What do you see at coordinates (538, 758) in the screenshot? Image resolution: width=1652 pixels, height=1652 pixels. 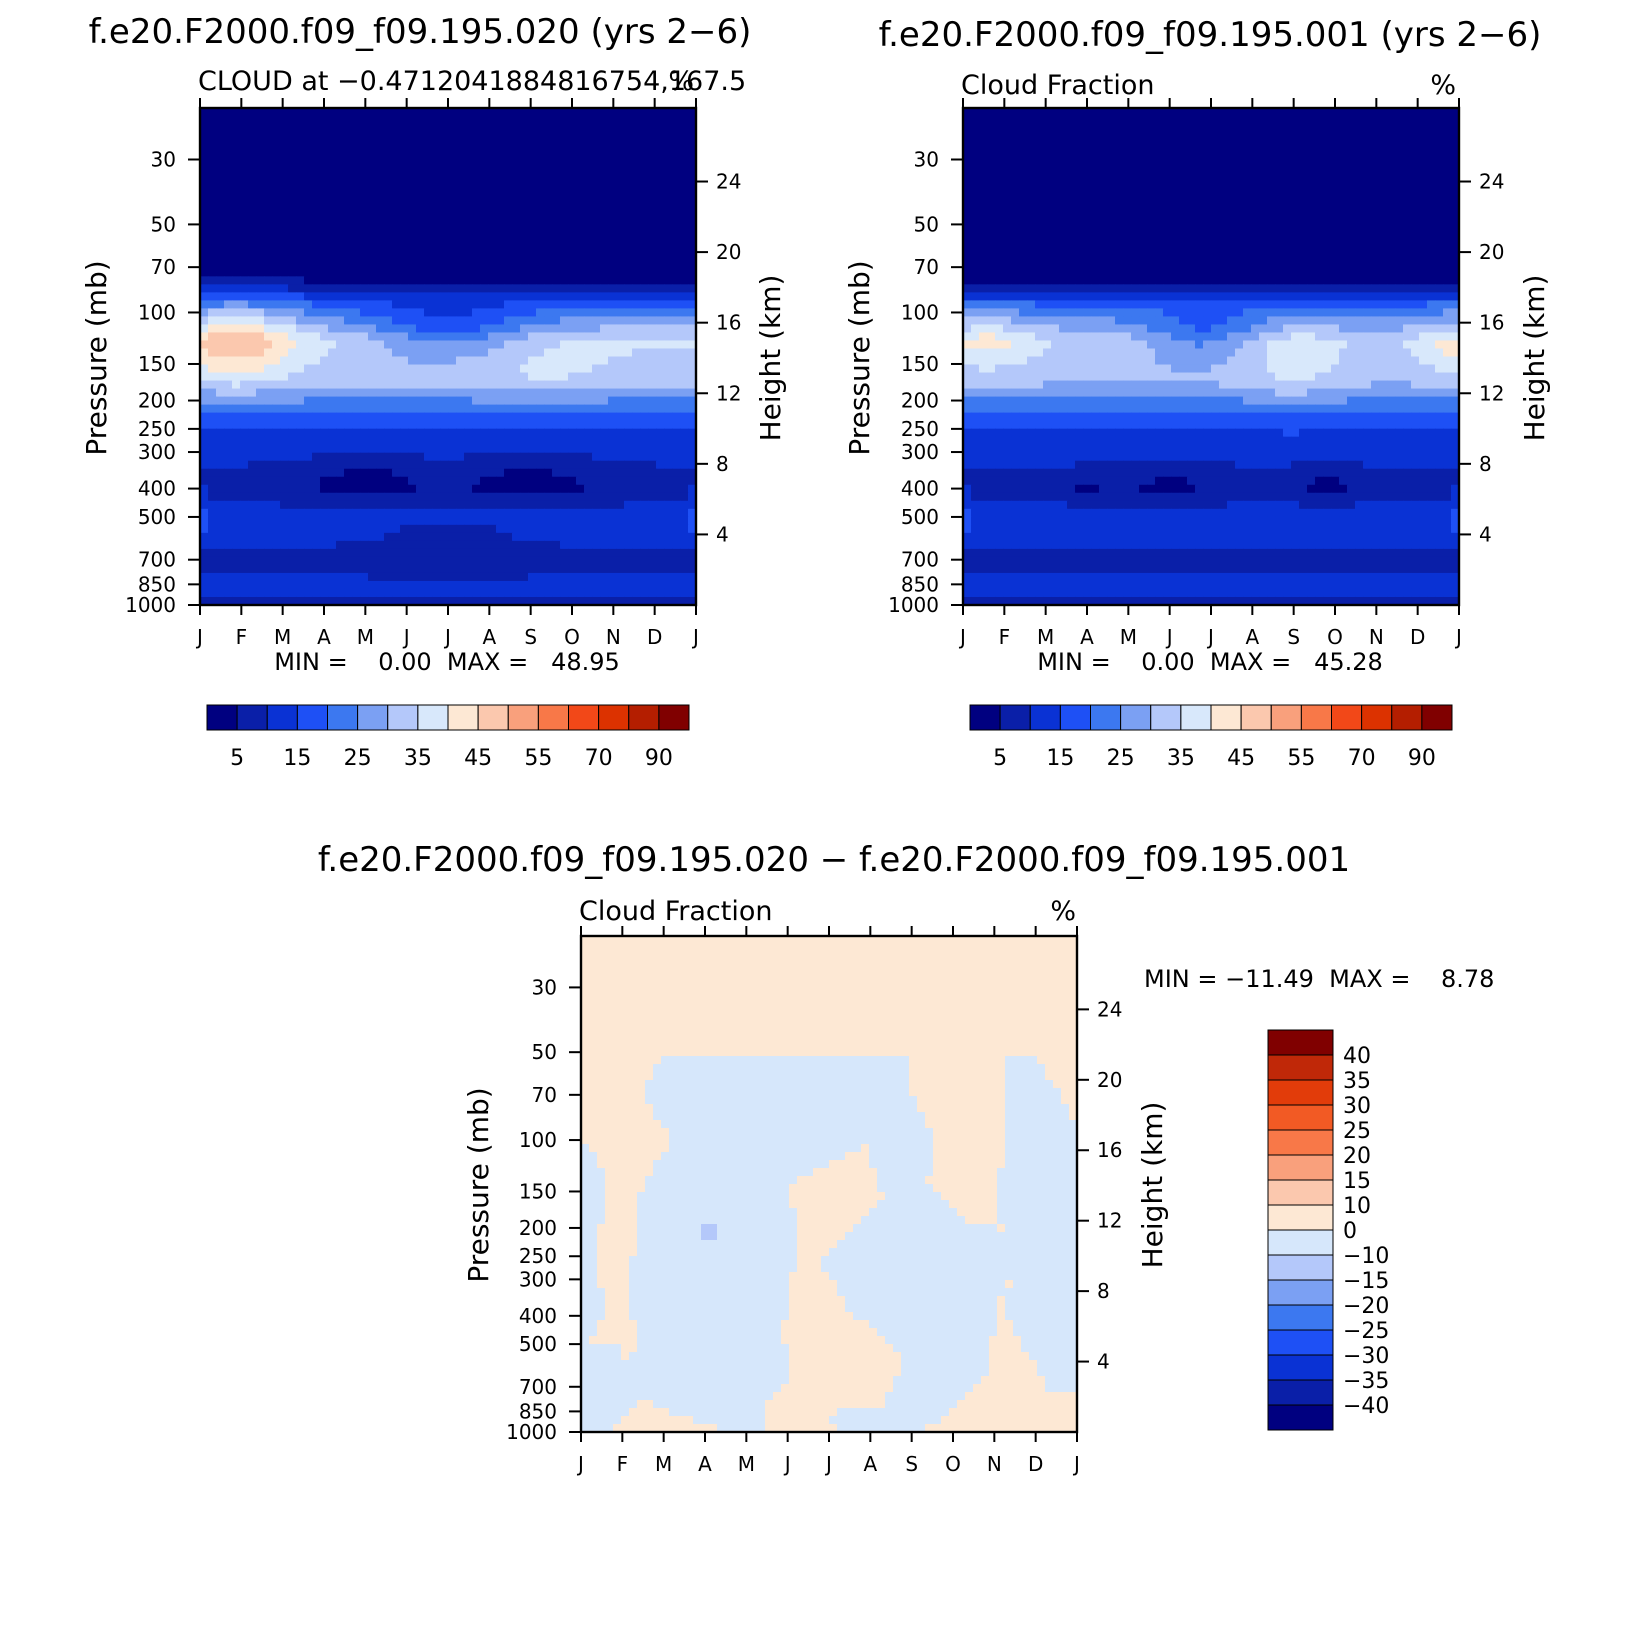 I see `colorbar-label: 55` at bounding box center [538, 758].